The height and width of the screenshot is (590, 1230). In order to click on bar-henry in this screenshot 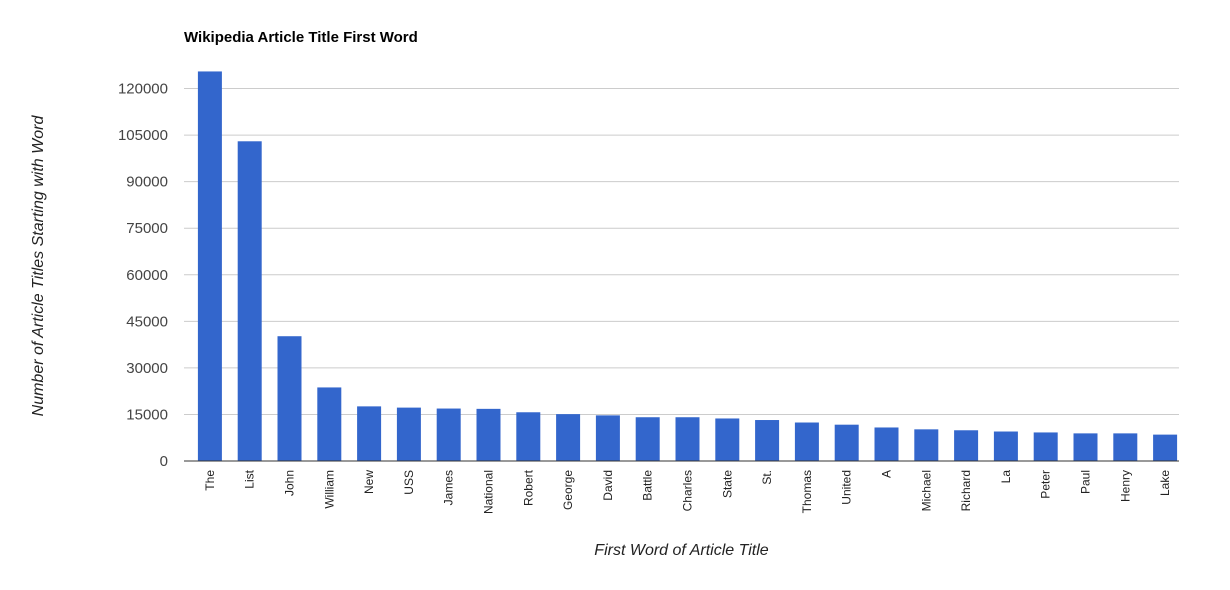, I will do `click(1125, 447)`.